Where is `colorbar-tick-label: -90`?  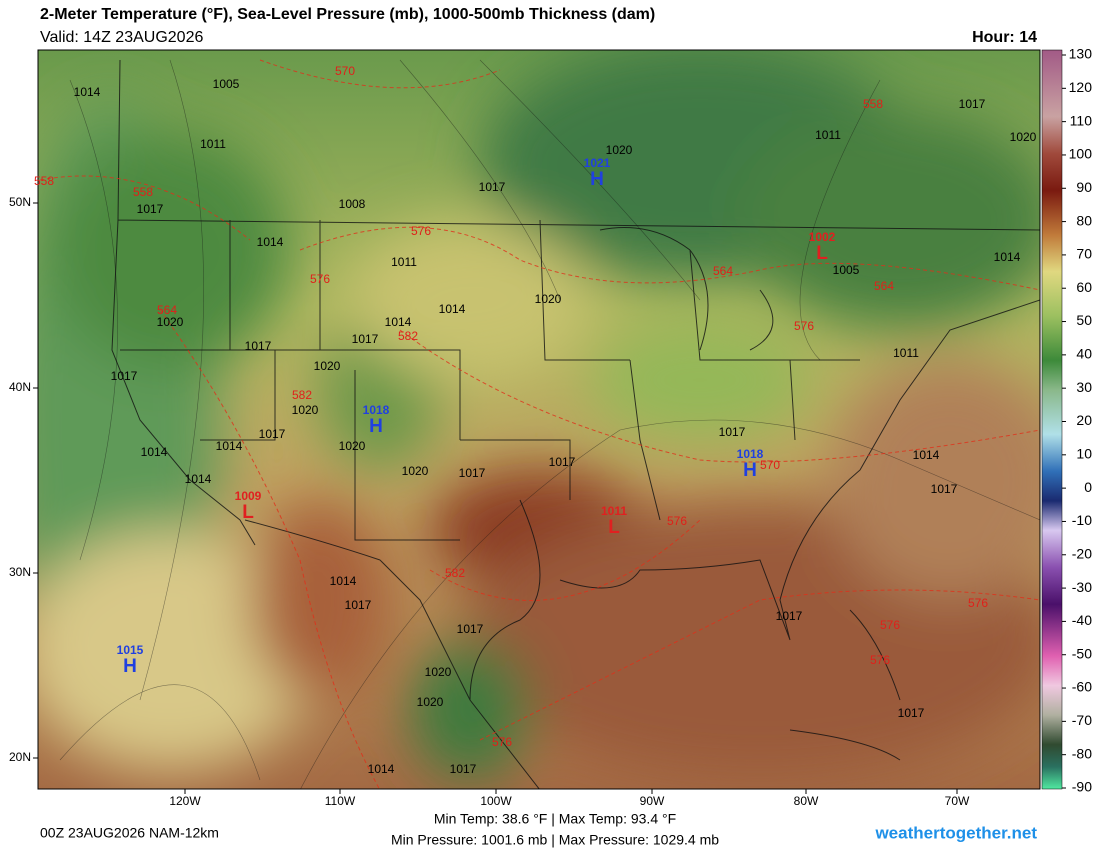
colorbar-tick-label: -90 is located at coordinates (1082, 787).